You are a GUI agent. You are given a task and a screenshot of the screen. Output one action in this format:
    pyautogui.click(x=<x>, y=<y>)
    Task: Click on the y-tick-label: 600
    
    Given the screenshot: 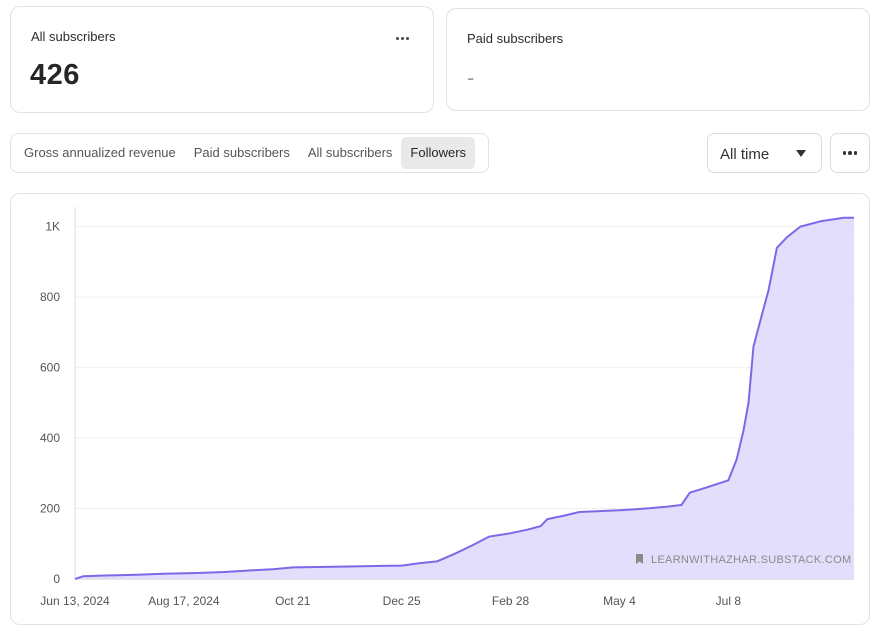 What is the action you would take?
    pyautogui.click(x=50, y=368)
    